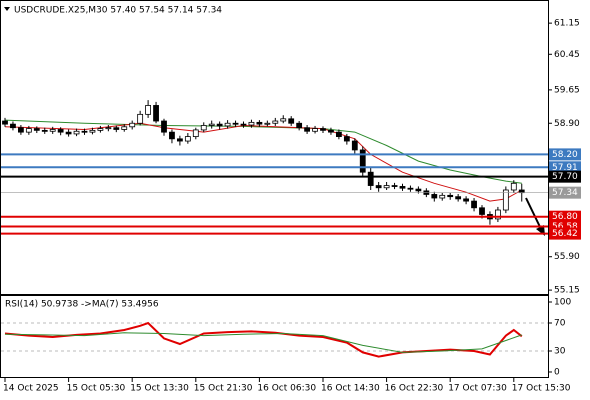 The image size is (590, 400). What do you see at coordinates (82, 305) in the screenshot?
I see `rsi-title: RSI(14) 50.9738 ->MA(7) 53.4956` at bounding box center [82, 305].